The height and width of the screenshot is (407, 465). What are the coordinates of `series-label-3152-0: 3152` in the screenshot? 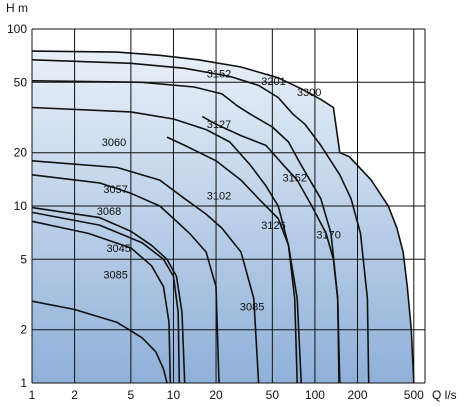 It's located at (219, 75).